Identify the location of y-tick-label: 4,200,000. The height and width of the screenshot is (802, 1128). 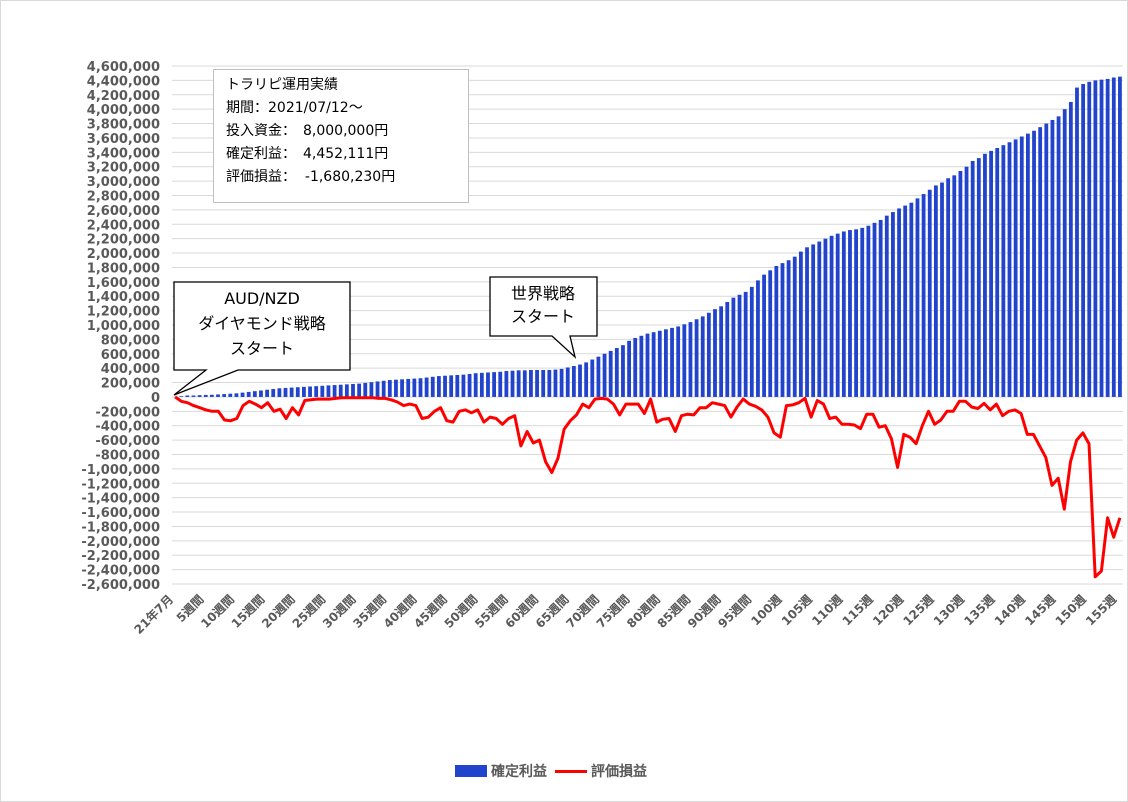
(123, 96).